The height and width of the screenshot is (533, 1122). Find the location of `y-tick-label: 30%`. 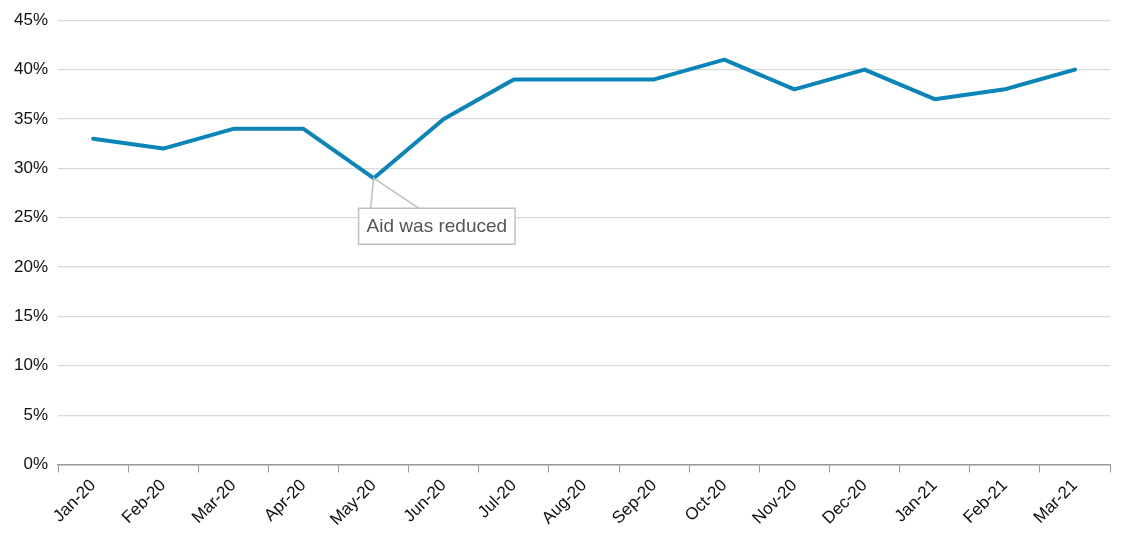

y-tick-label: 30% is located at coordinates (31, 167).